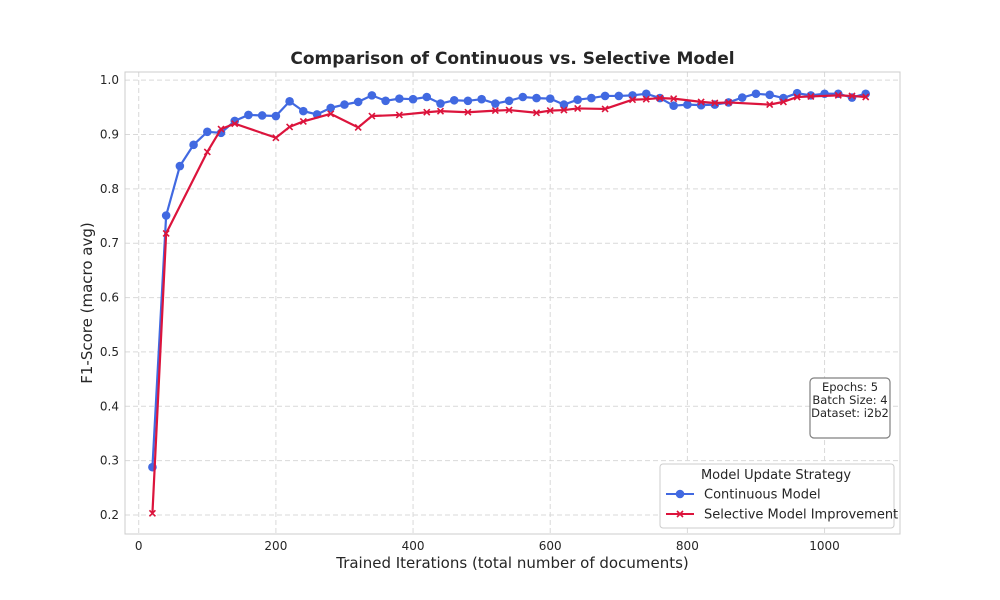 The image size is (1000, 600). I want to click on legend-entry-selective: Selective Model Improvement, so click(782, 515).